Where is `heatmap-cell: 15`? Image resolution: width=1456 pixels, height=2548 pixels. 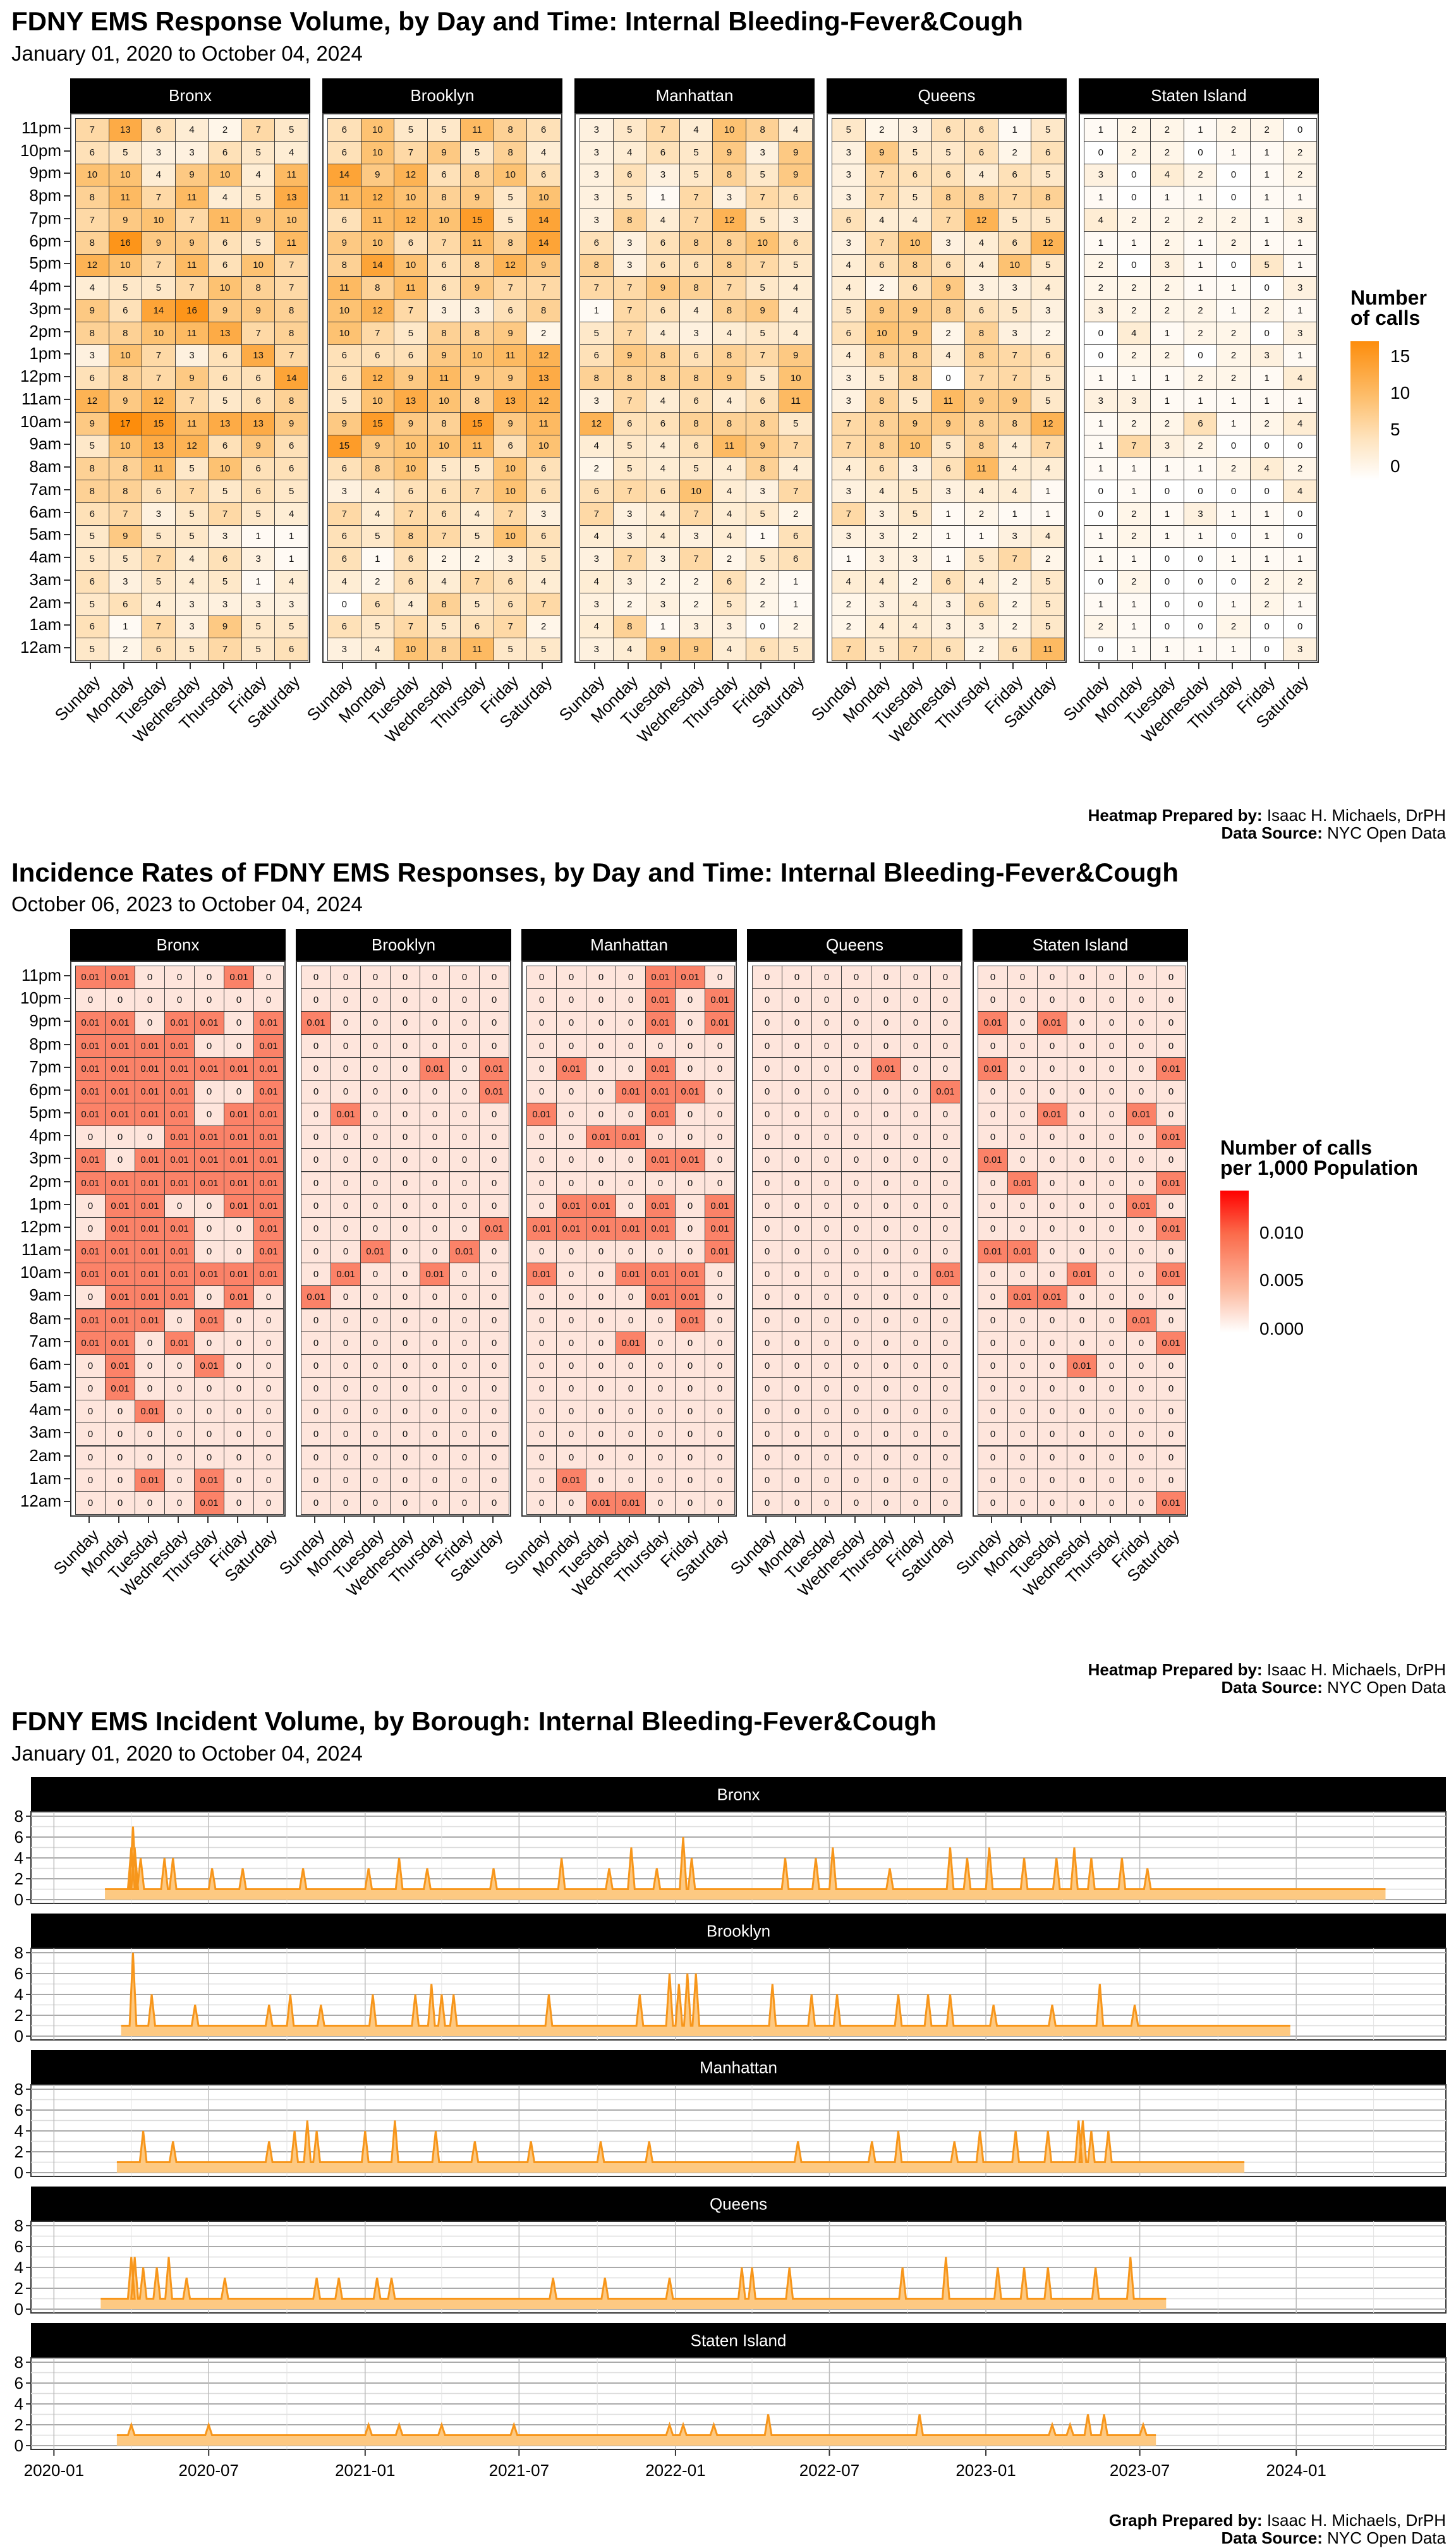
heatmap-cell: 15 is located at coordinates (344, 446).